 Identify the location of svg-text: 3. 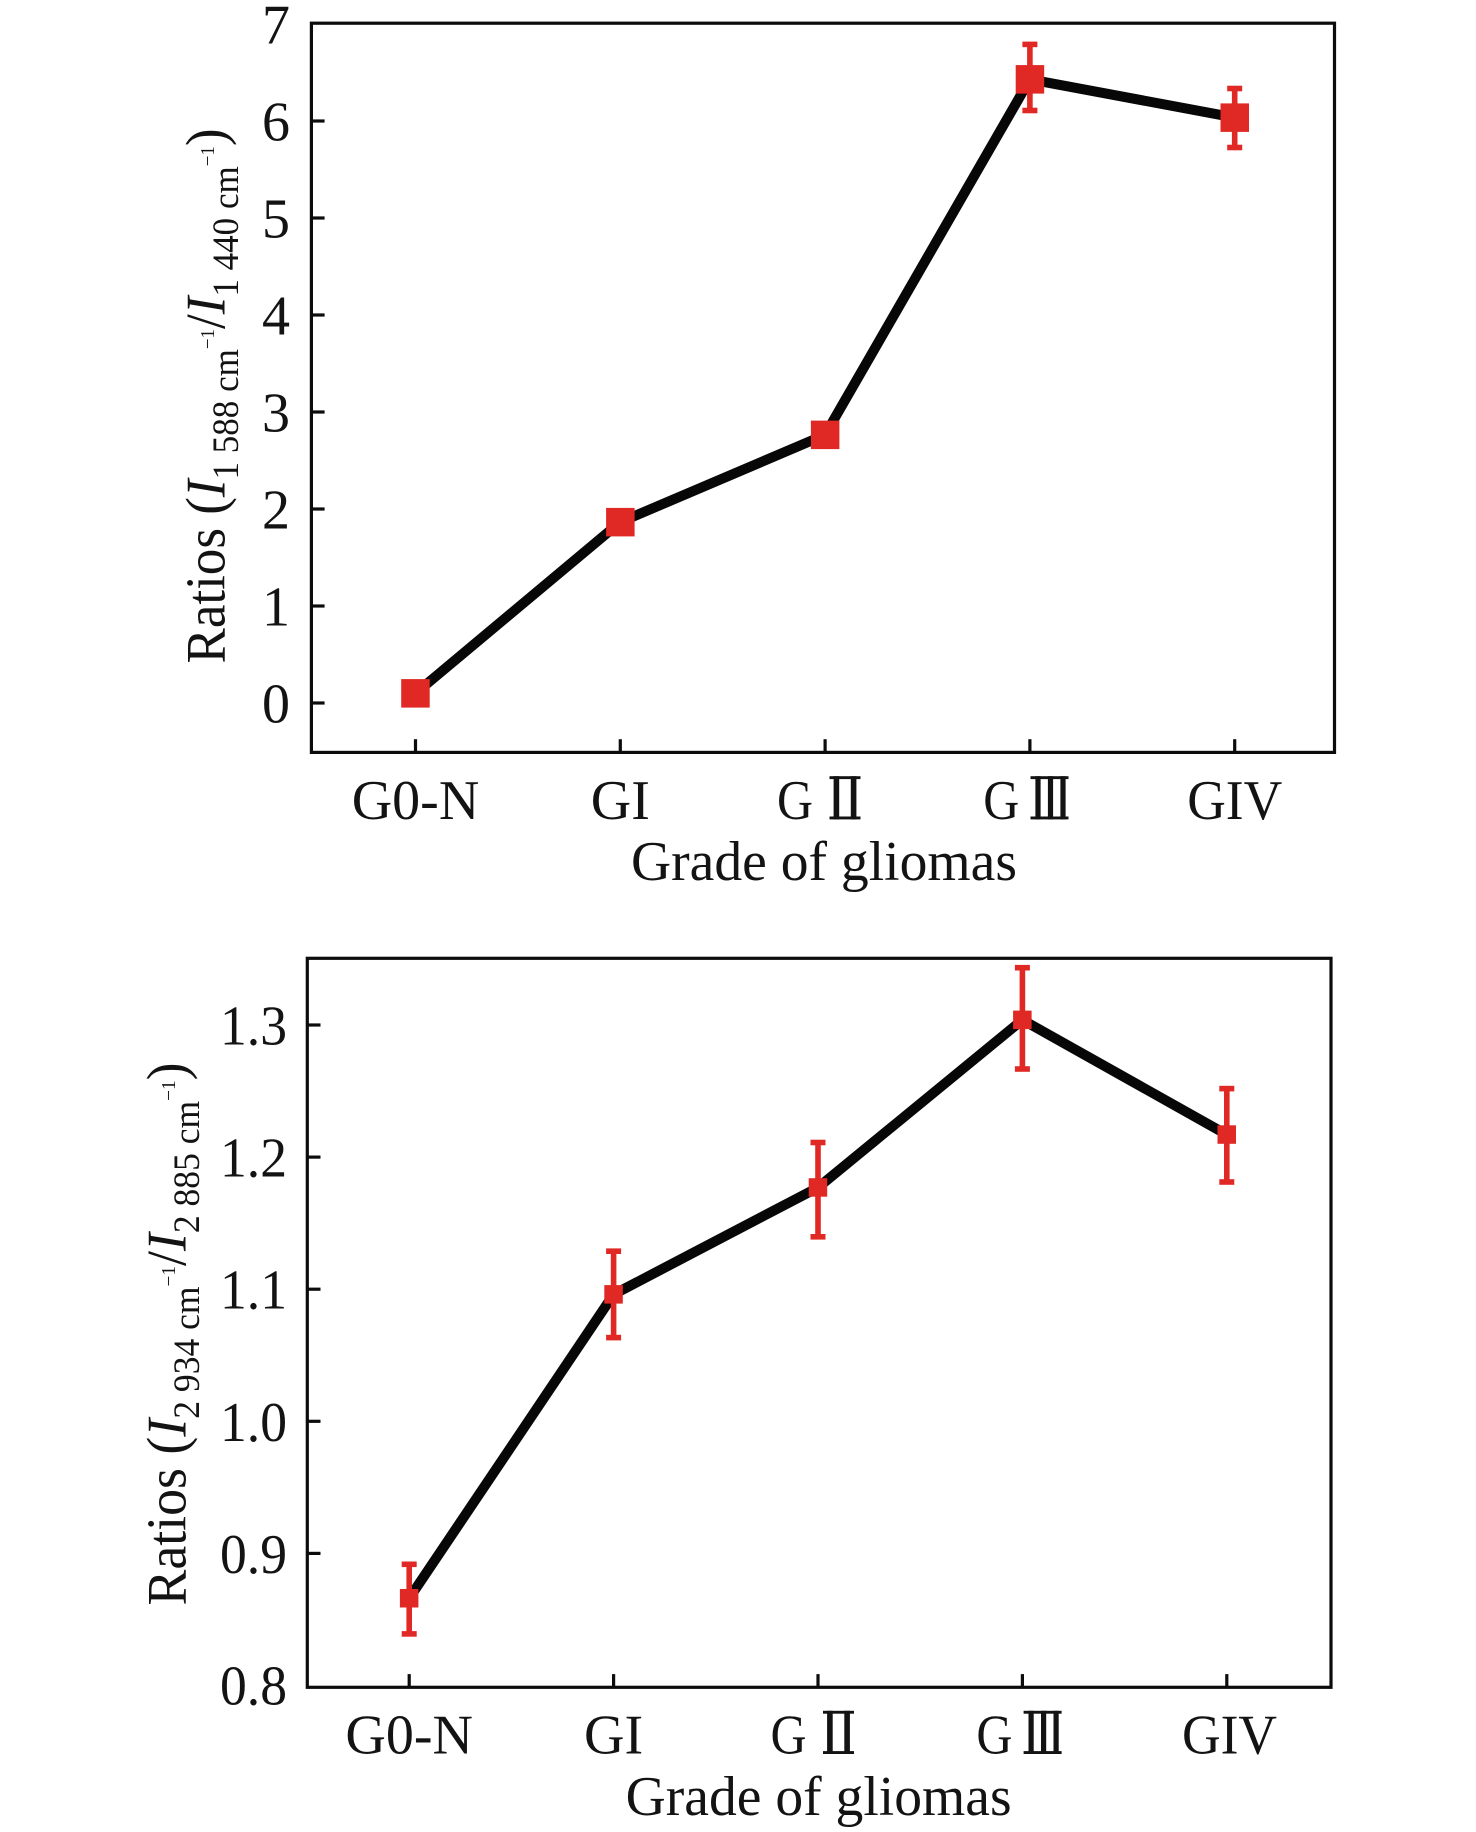
(276, 414).